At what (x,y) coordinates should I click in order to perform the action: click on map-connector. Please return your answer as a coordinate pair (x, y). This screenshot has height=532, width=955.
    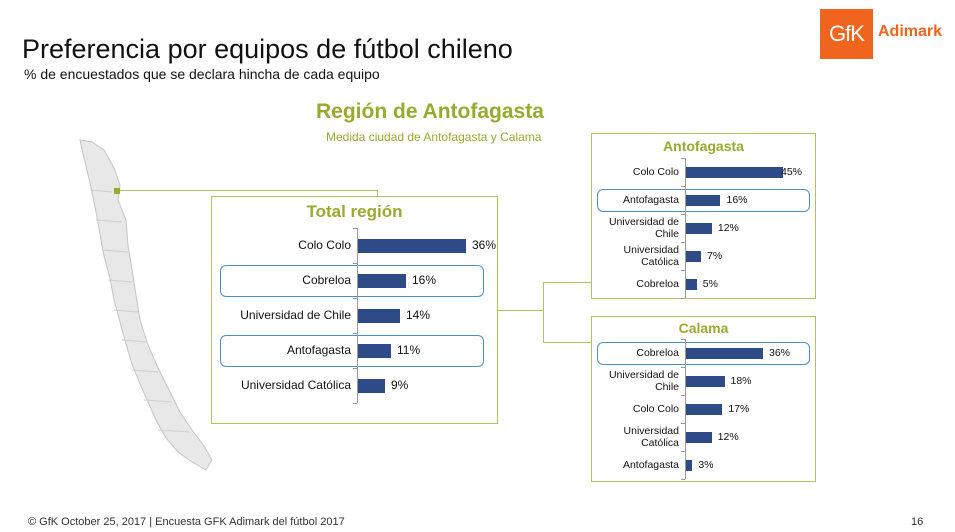
    Looking at the image, I should click on (249, 190).